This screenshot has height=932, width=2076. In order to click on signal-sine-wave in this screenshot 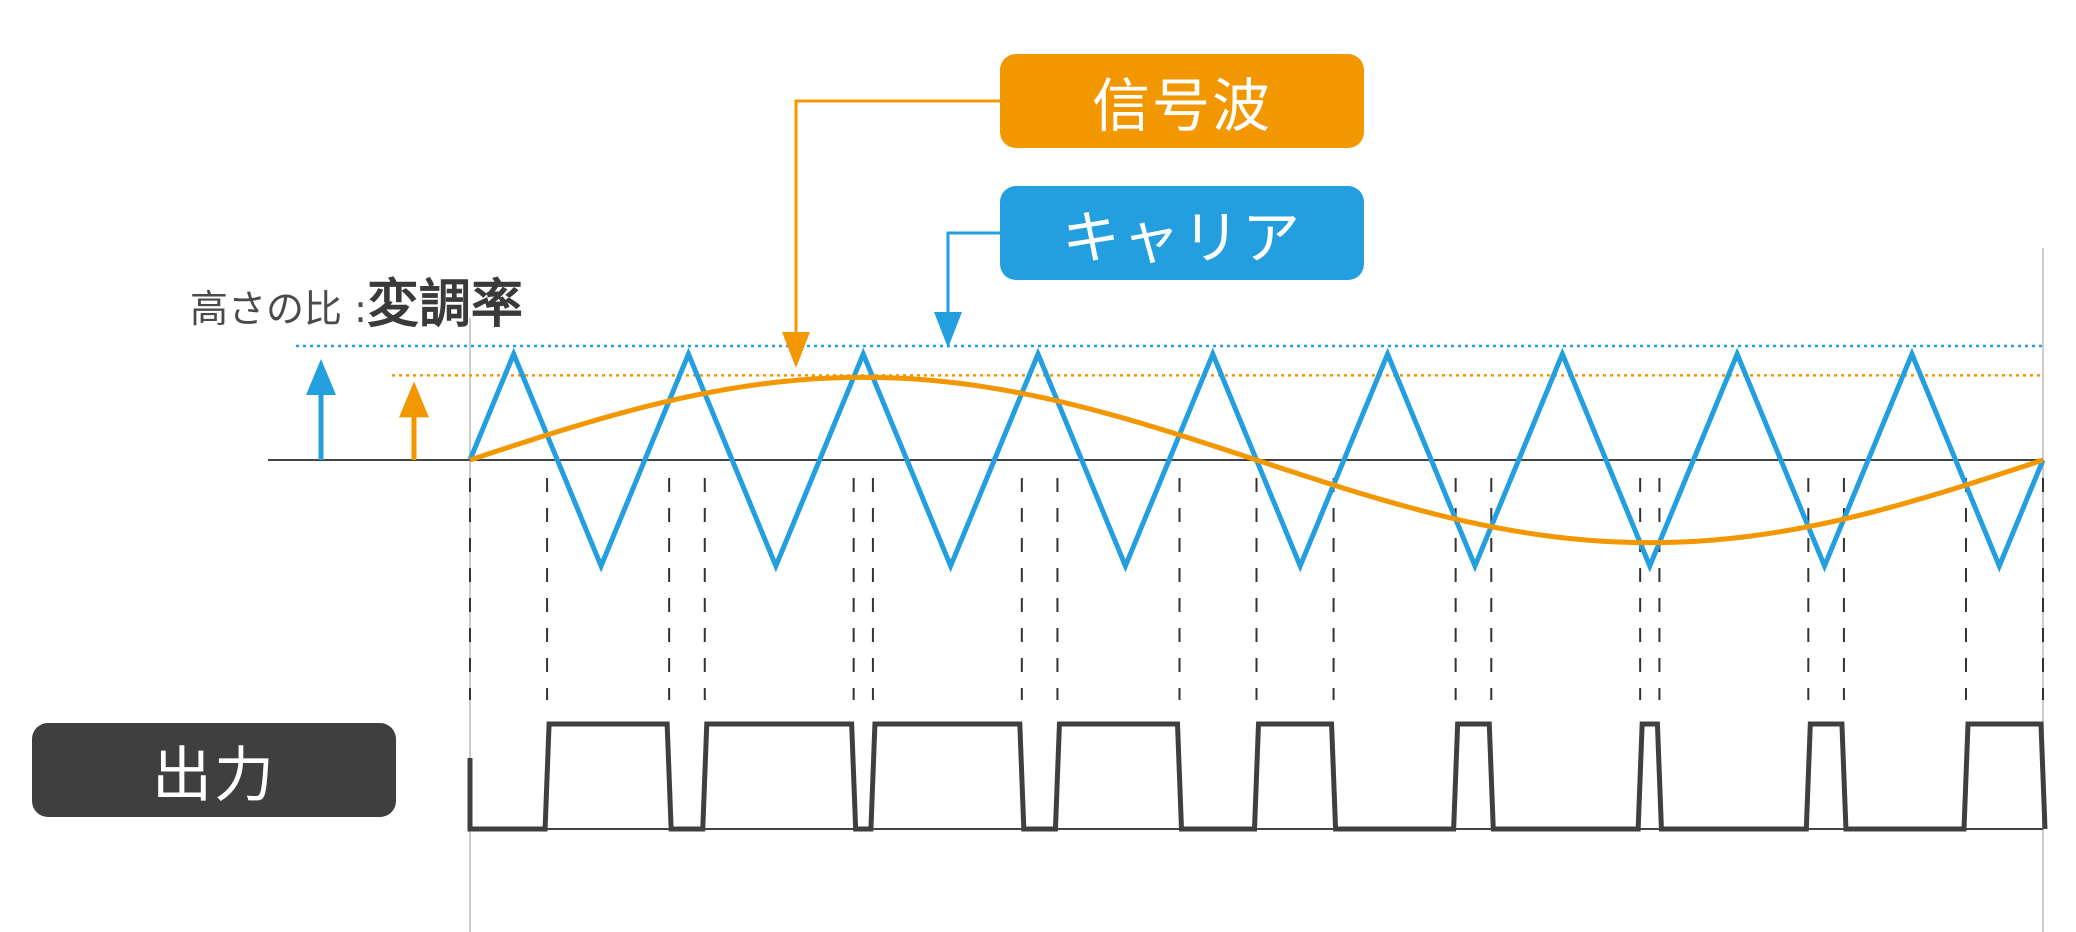, I will do `click(1256, 460)`.